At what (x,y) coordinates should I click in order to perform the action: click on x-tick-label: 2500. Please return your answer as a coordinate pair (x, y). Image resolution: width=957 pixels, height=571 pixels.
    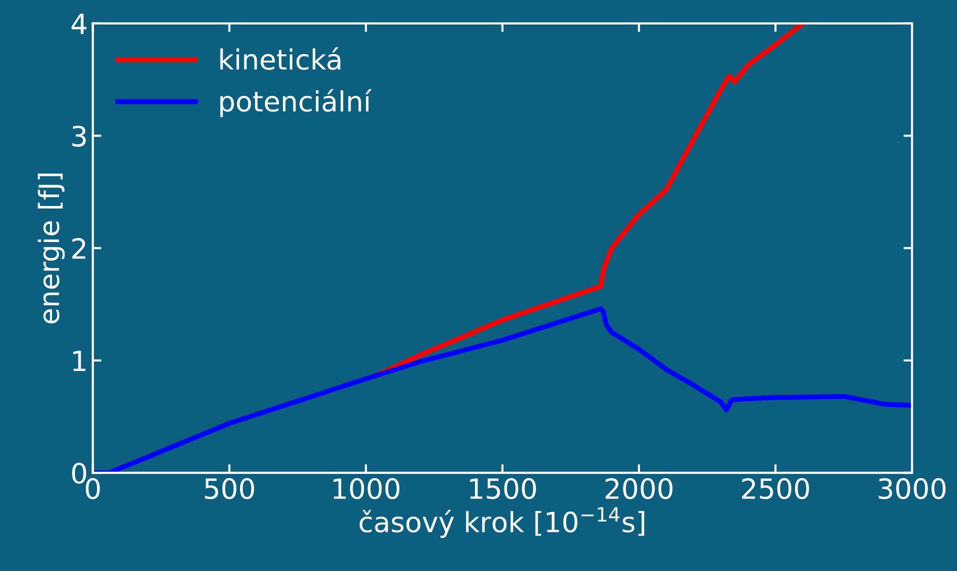
    Looking at the image, I should click on (775, 489).